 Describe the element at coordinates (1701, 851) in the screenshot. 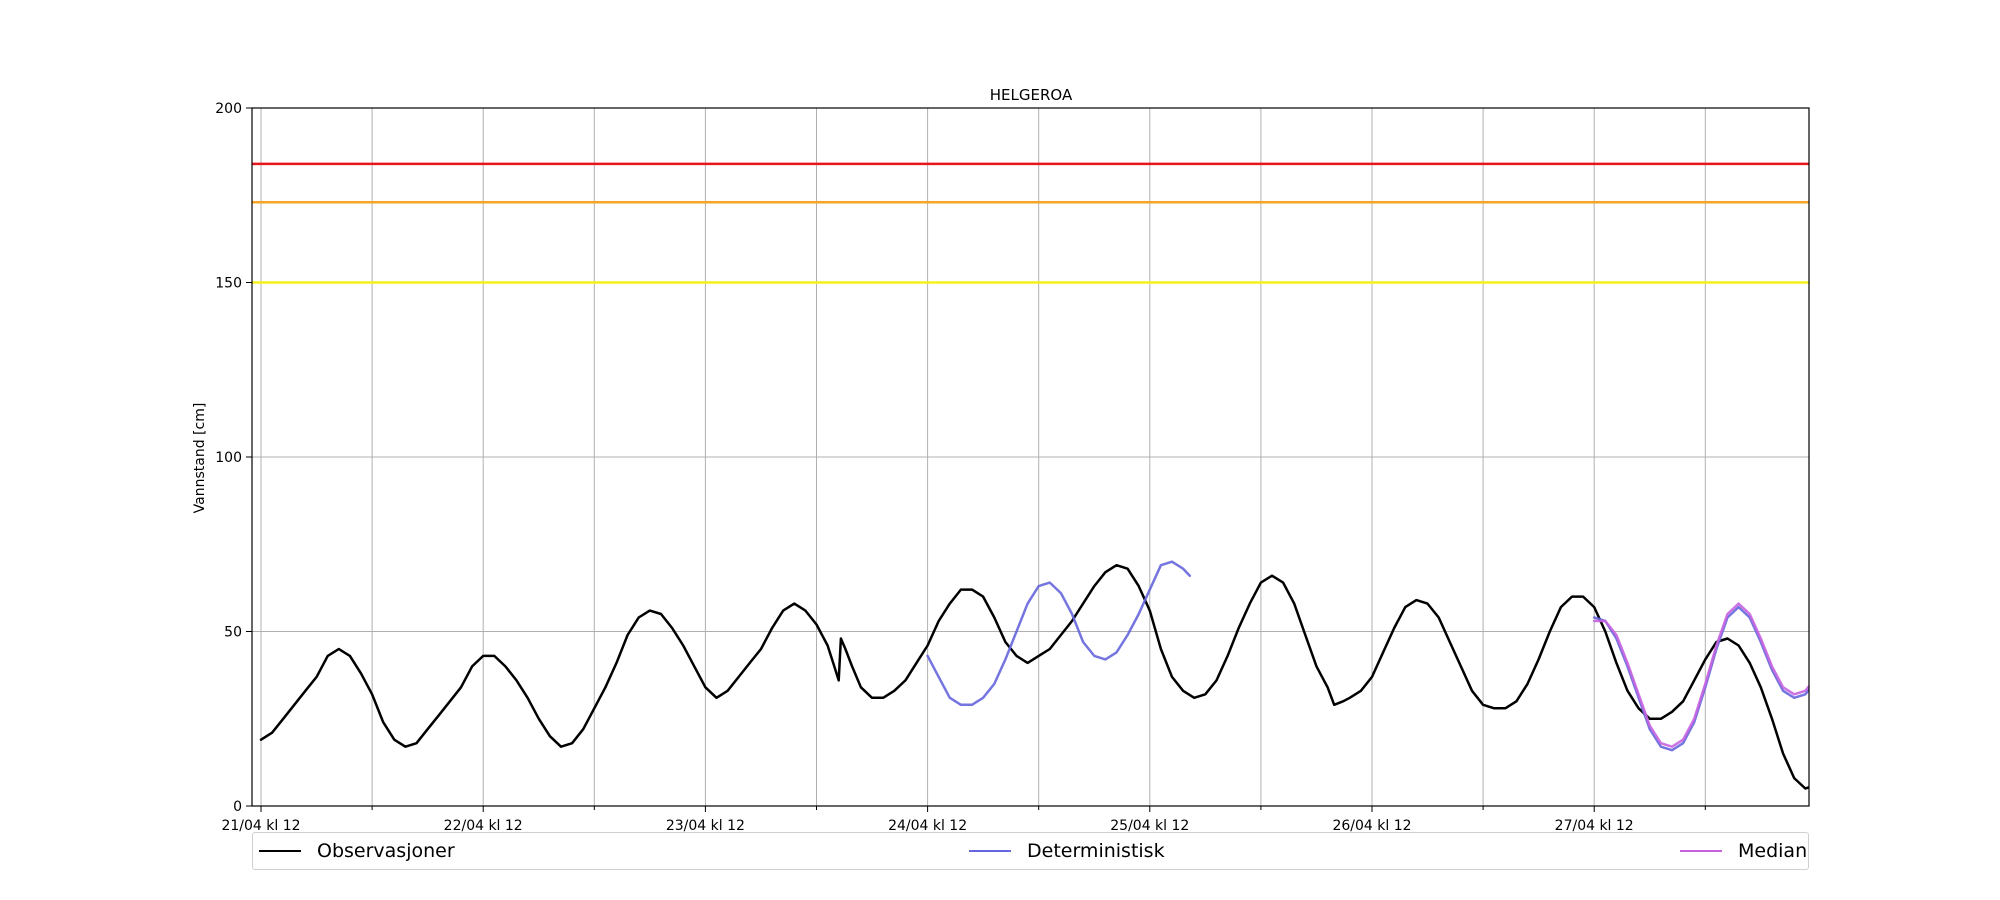

I see `legend-swatch-median` at that location.